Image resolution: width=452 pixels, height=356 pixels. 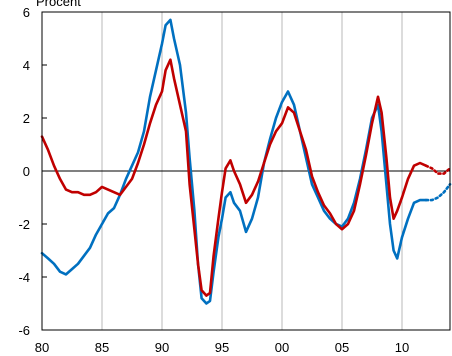 I want to click on series-2-forecast-line, so click(x=438, y=169).